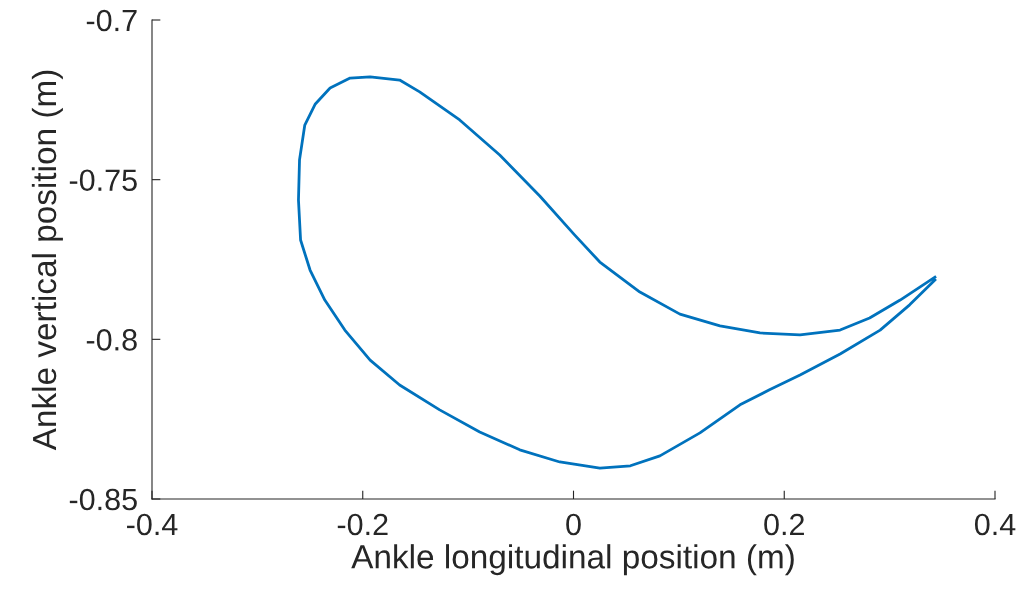 The width and height of the screenshot is (1024, 592). What do you see at coordinates (103, 180) in the screenshot?
I see `y-tick-label: -0.75` at bounding box center [103, 180].